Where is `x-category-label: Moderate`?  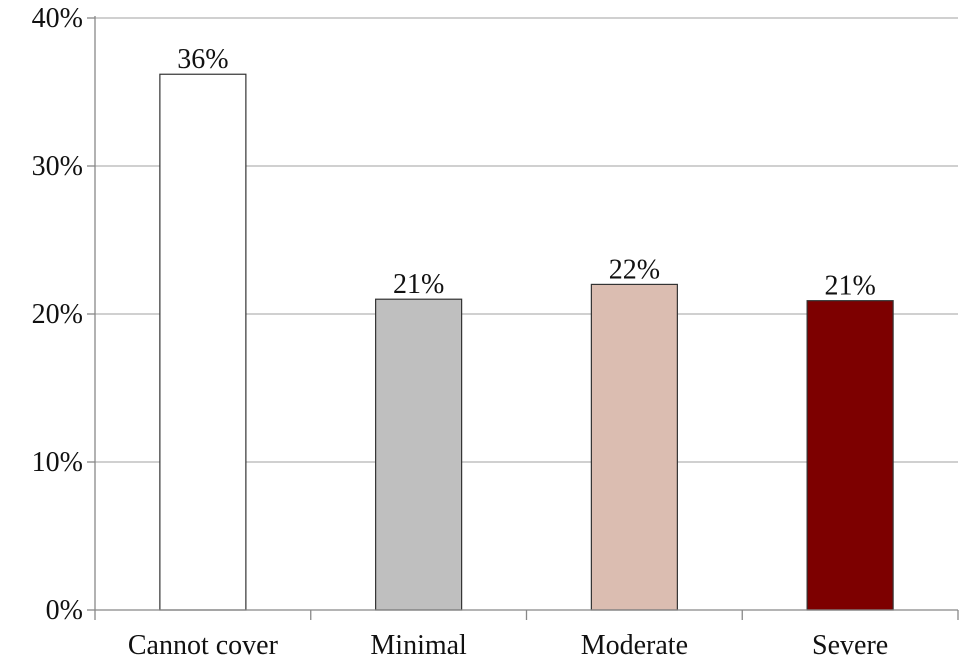
x-category-label: Moderate is located at coordinates (634, 645).